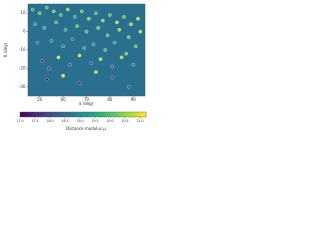  I want to click on colorbar-tick-label: 17.5, so click(34, 121).